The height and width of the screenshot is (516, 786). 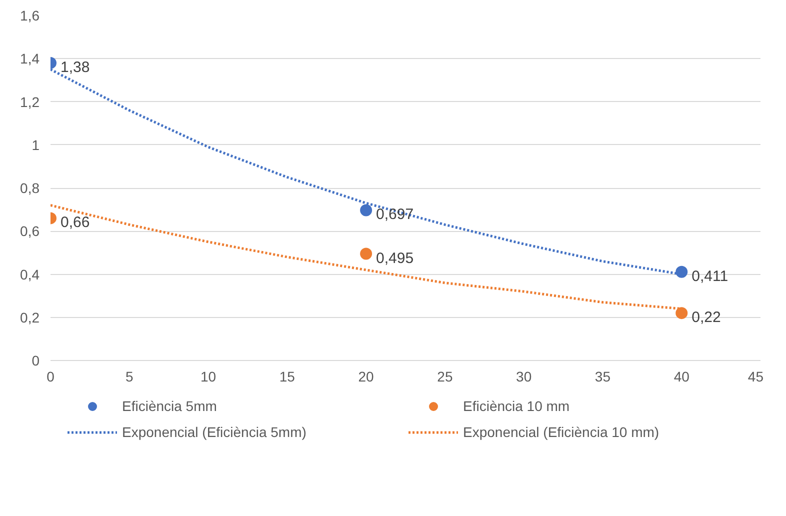 I want to click on data-label: 0,411, so click(x=710, y=276).